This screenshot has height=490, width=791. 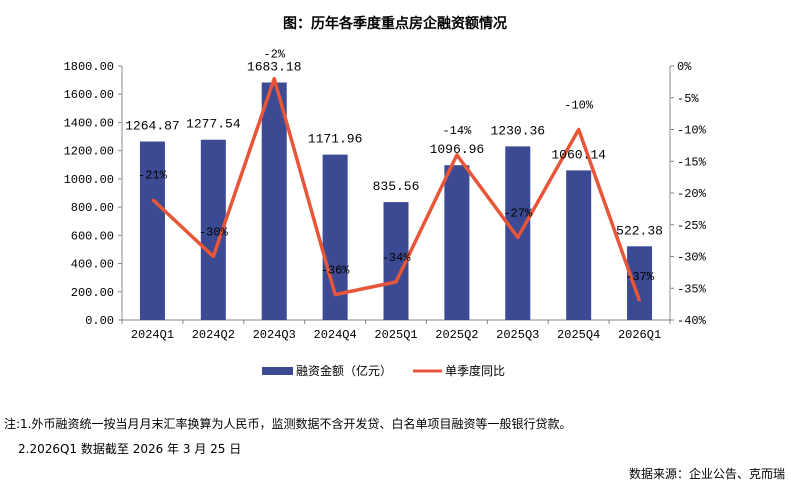 What do you see at coordinates (517, 130) in the screenshot?
I see `bar-data-label: 1230.36` at bounding box center [517, 130].